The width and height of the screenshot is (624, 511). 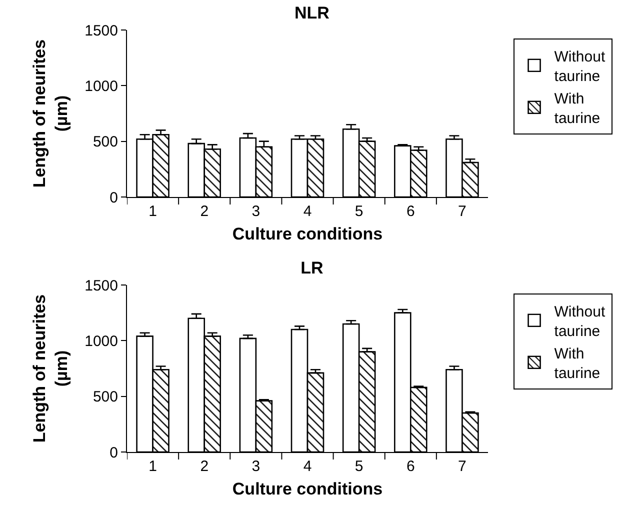 I want to click on chart-title: LR, so click(x=312, y=268).